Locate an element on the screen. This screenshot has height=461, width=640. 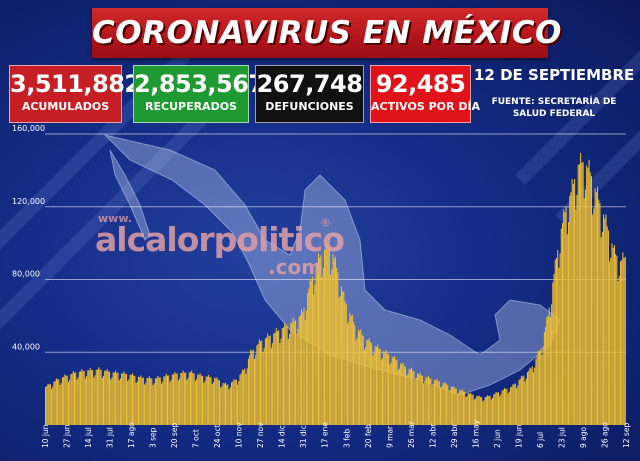
x-tick-label: 17 ago is located at coordinates (131, 435).